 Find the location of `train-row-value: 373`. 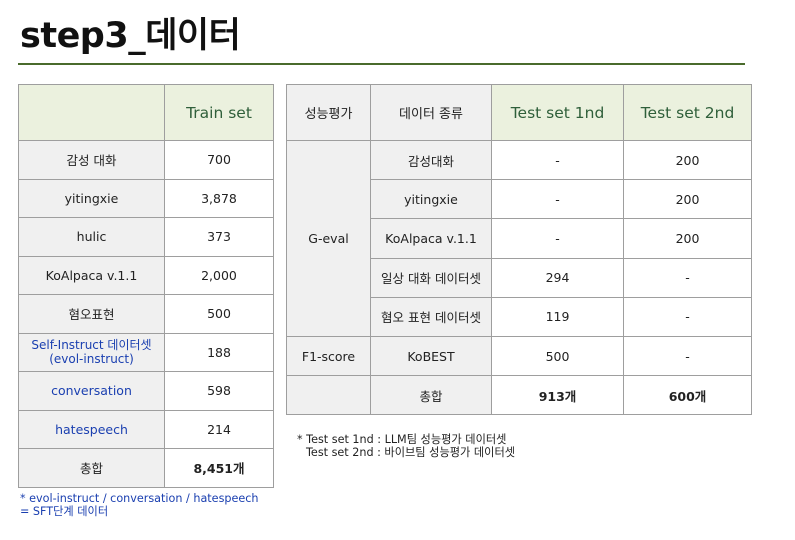

train-row-value: 373 is located at coordinates (219, 237).